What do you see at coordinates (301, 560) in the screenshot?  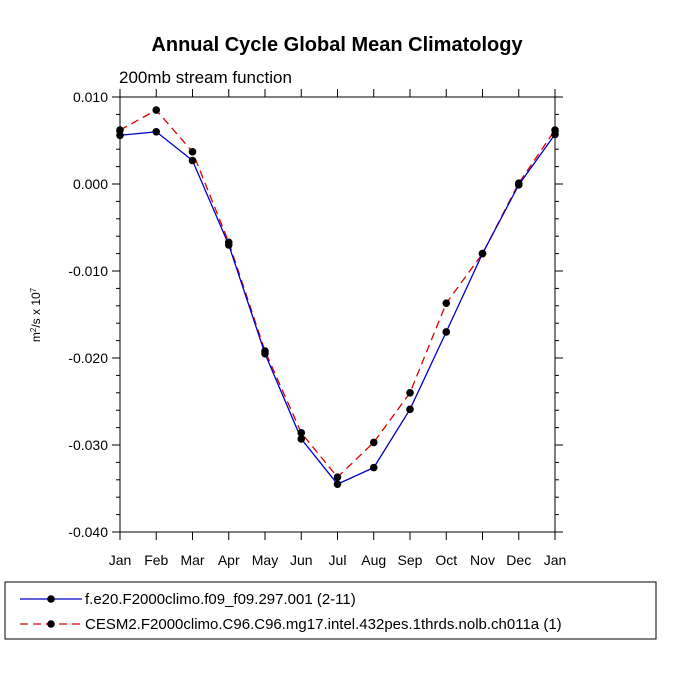 I see `x-tick-label: Jun` at bounding box center [301, 560].